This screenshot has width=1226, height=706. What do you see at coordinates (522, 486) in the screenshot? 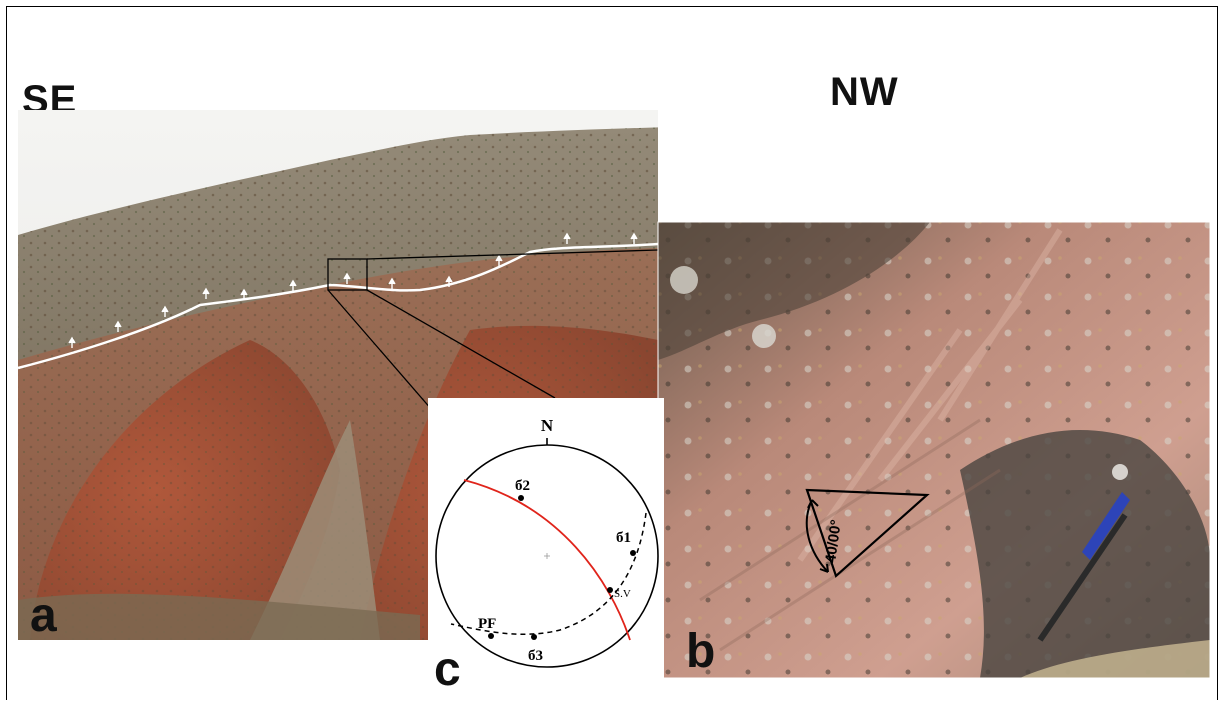
I see `sigma2-label: б2` at bounding box center [522, 486].